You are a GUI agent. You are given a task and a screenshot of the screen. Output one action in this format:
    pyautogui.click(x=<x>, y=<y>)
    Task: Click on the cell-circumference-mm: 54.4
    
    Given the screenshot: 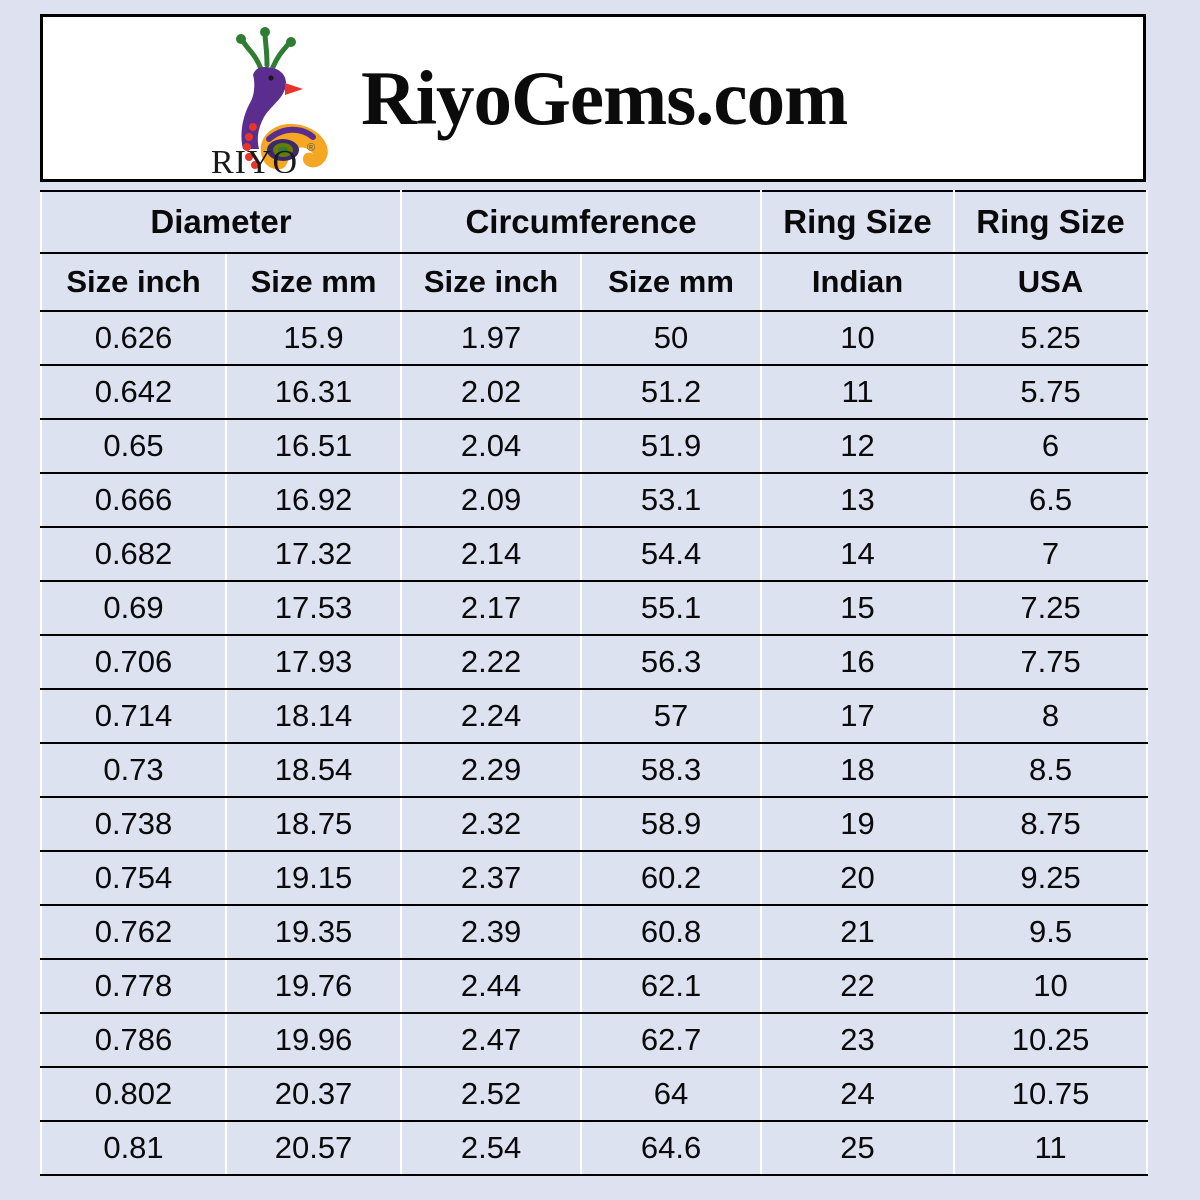 What is the action you would take?
    pyautogui.click(x=671, y=554)
    